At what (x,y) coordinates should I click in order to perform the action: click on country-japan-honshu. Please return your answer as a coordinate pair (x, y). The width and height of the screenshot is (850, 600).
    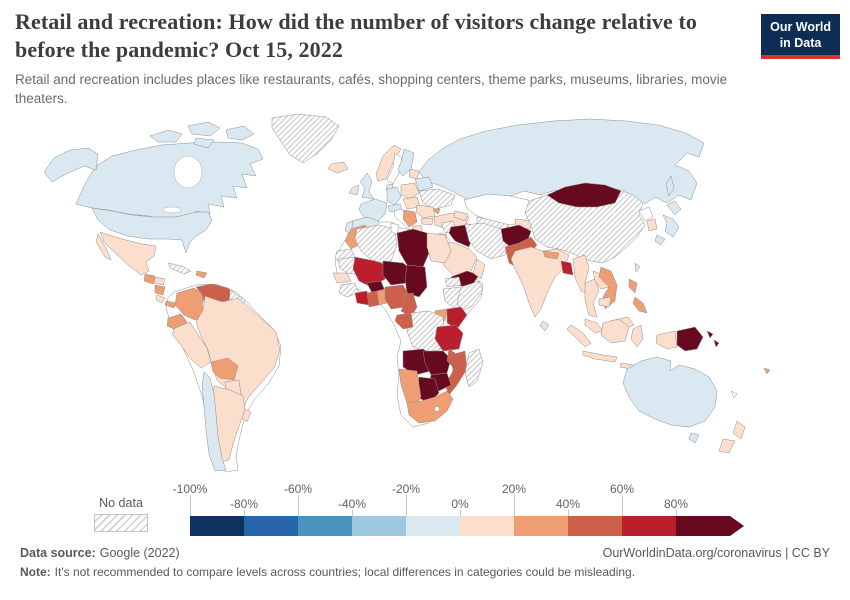
    Looking at the image, I should click on (671, 226).